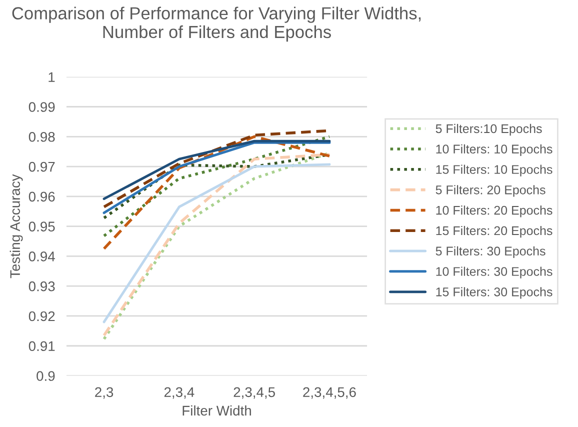  I want to click on legend-label: 5 Filters: 20 Epochs, so click(491, 191).